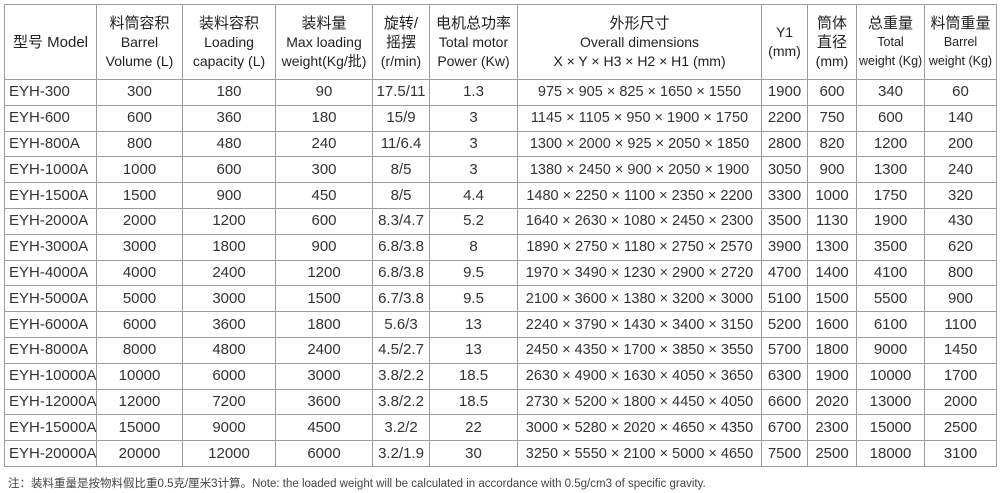  I want to click on cell-rotation-swing: 8/5, so click(401, 195).